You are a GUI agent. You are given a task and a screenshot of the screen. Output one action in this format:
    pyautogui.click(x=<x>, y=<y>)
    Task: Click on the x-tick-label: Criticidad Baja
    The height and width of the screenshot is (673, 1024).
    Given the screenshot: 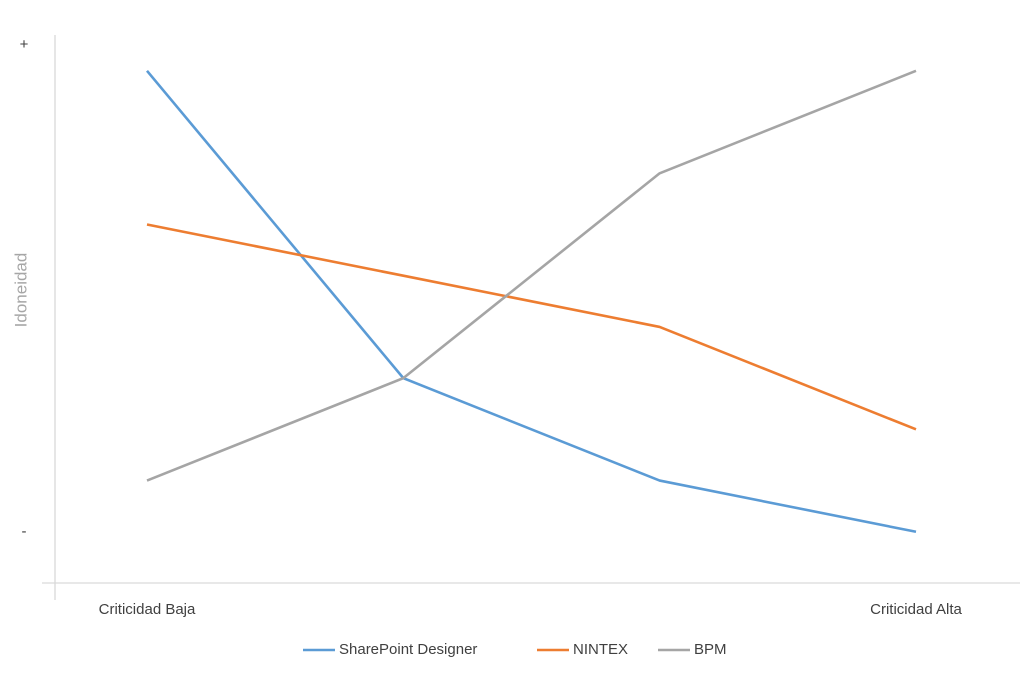 What is the action you would take?
    pyautogui.click(x=147, y=609)
    